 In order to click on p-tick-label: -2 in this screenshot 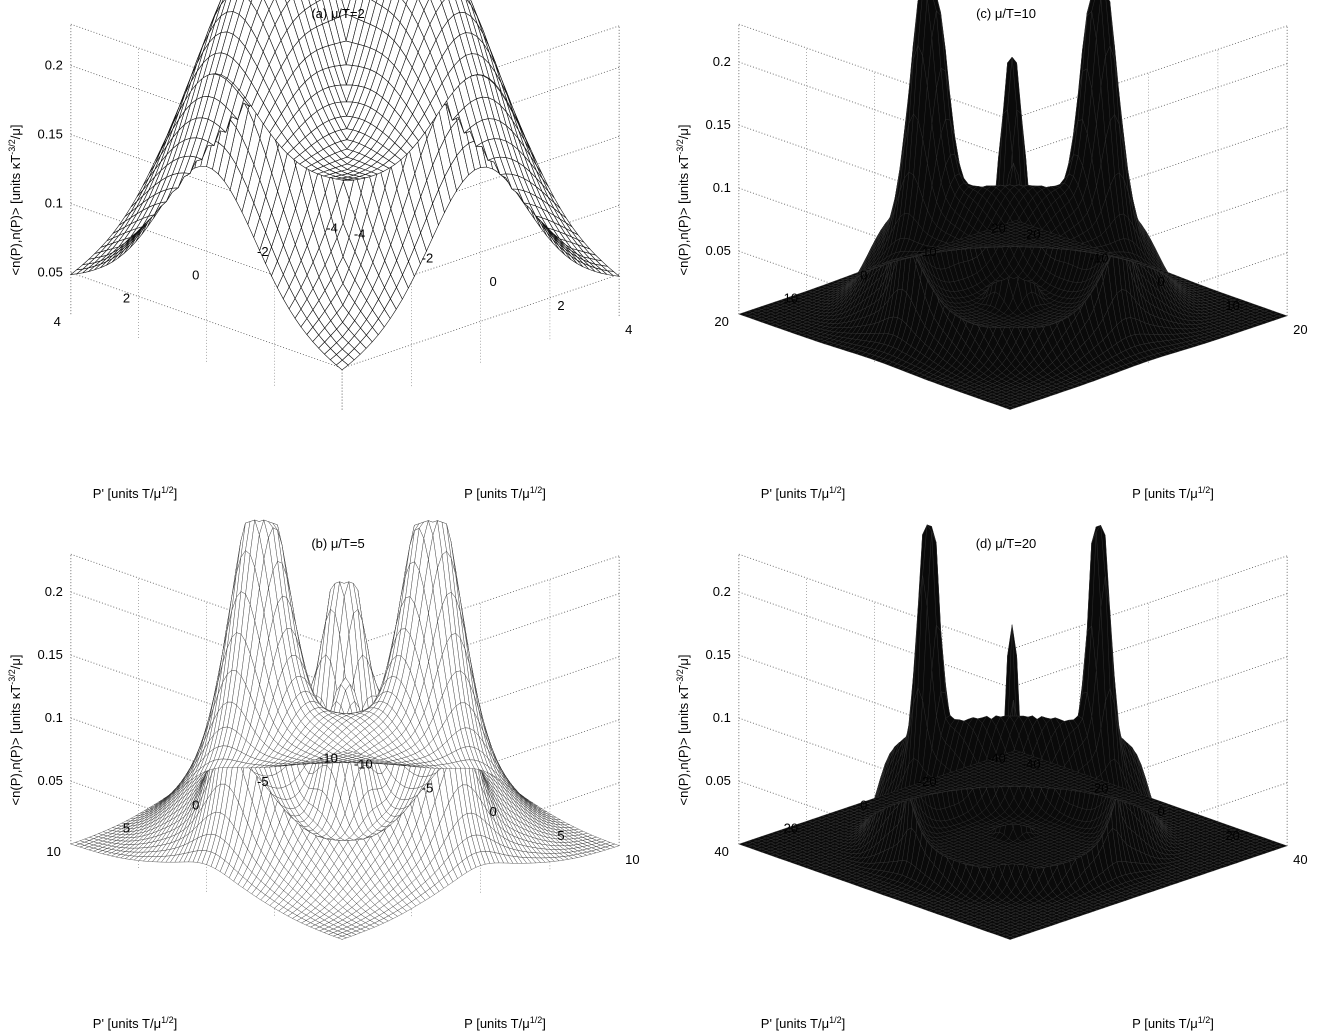, I will do `click(428, 257)`.